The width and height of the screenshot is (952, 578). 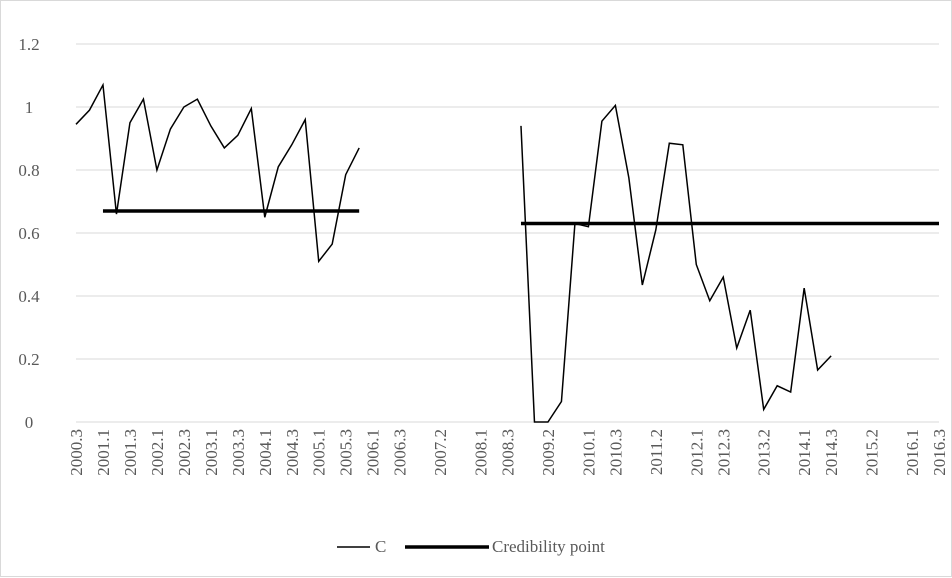 I want to click on x-tick-label: 2001.1, so click(x=103, y=452).